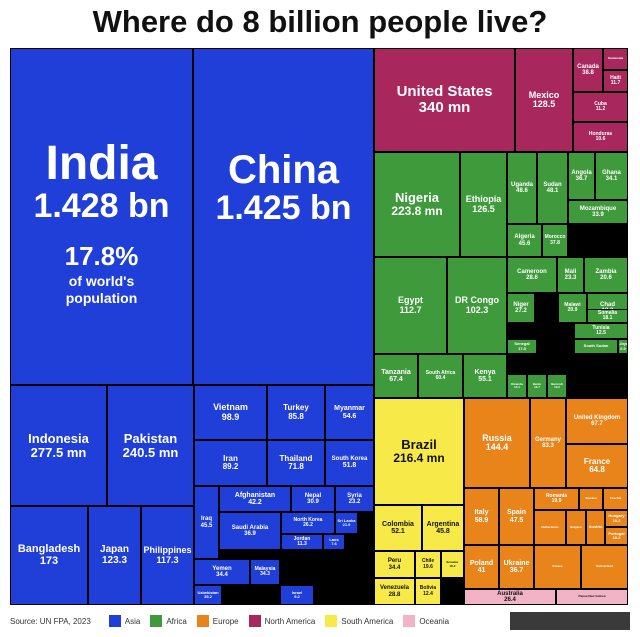 This screenshot has height=637, width=640. What do you see at coordinates (297, 592) in the screenshot?
I see `tile-label: Israel` at bounding box center [297, 592].